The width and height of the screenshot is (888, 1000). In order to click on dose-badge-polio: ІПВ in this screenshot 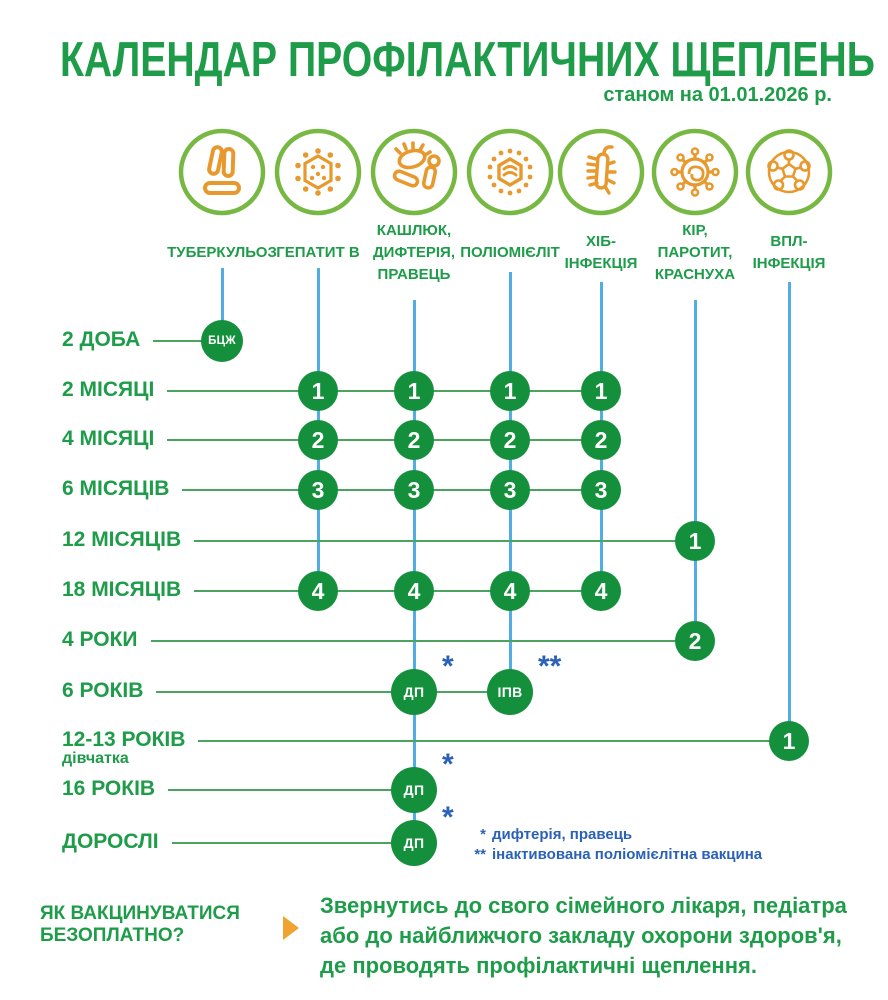, I will do `click(510, 692)`.